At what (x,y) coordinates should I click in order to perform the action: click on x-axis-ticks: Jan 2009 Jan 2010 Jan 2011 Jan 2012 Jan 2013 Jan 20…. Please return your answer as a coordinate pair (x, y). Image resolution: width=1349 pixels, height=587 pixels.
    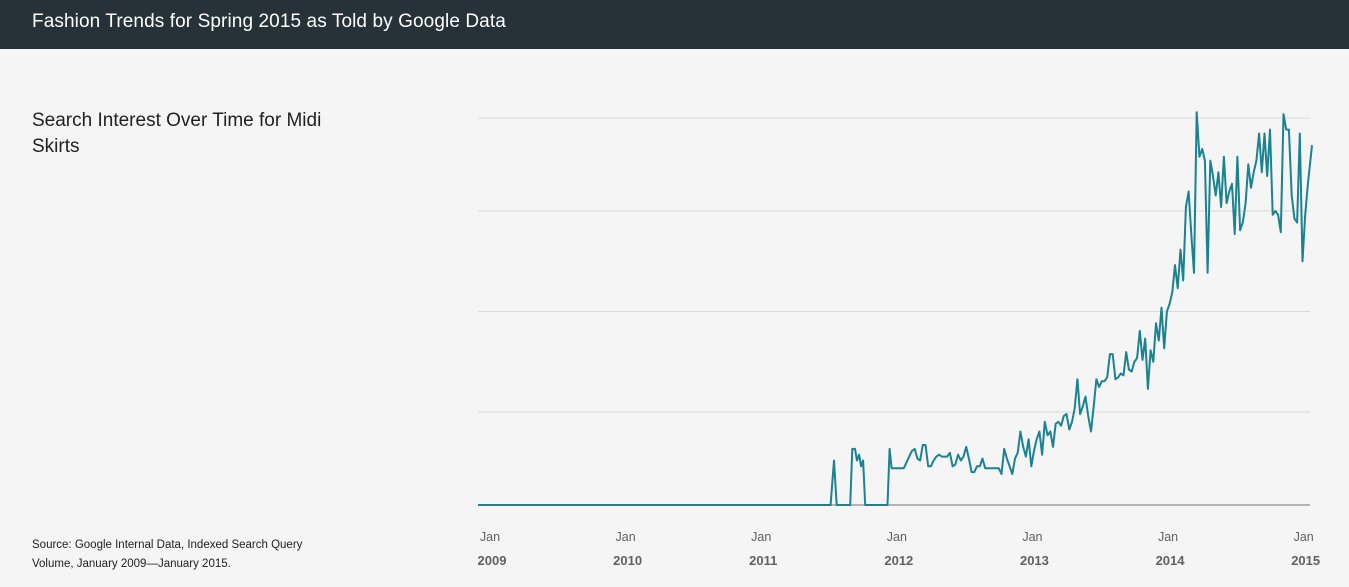
    Looking at the image, I should click on (899, 549).